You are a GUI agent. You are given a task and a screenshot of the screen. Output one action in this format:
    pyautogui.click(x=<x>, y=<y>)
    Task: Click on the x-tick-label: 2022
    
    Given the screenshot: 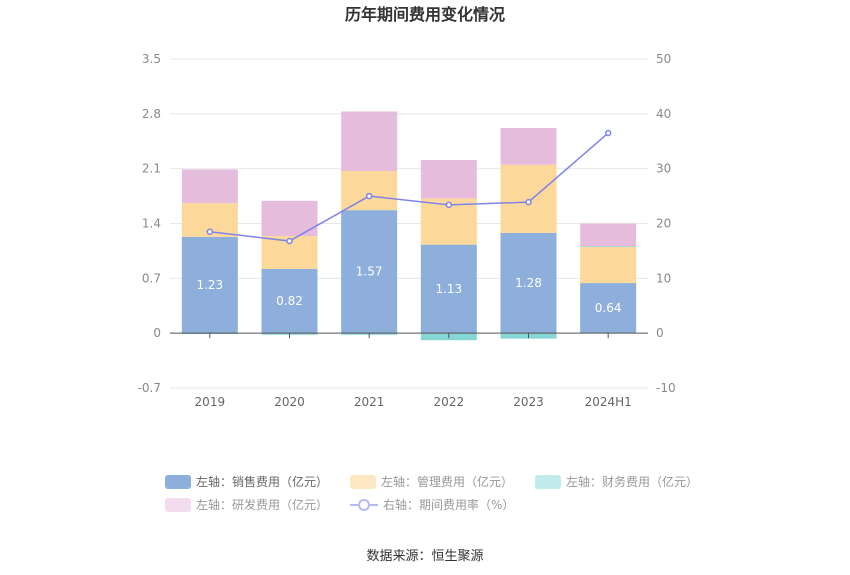 What is the action you would take?
    pyautogui.click(x=449, y=402)
    